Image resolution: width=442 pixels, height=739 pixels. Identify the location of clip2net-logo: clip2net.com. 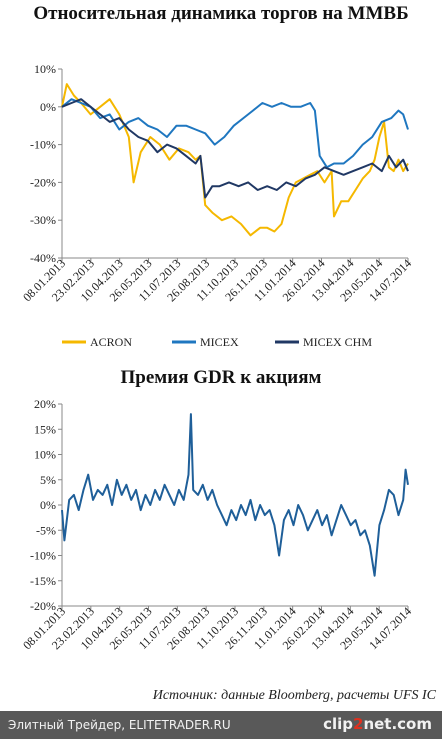
(377, 724).